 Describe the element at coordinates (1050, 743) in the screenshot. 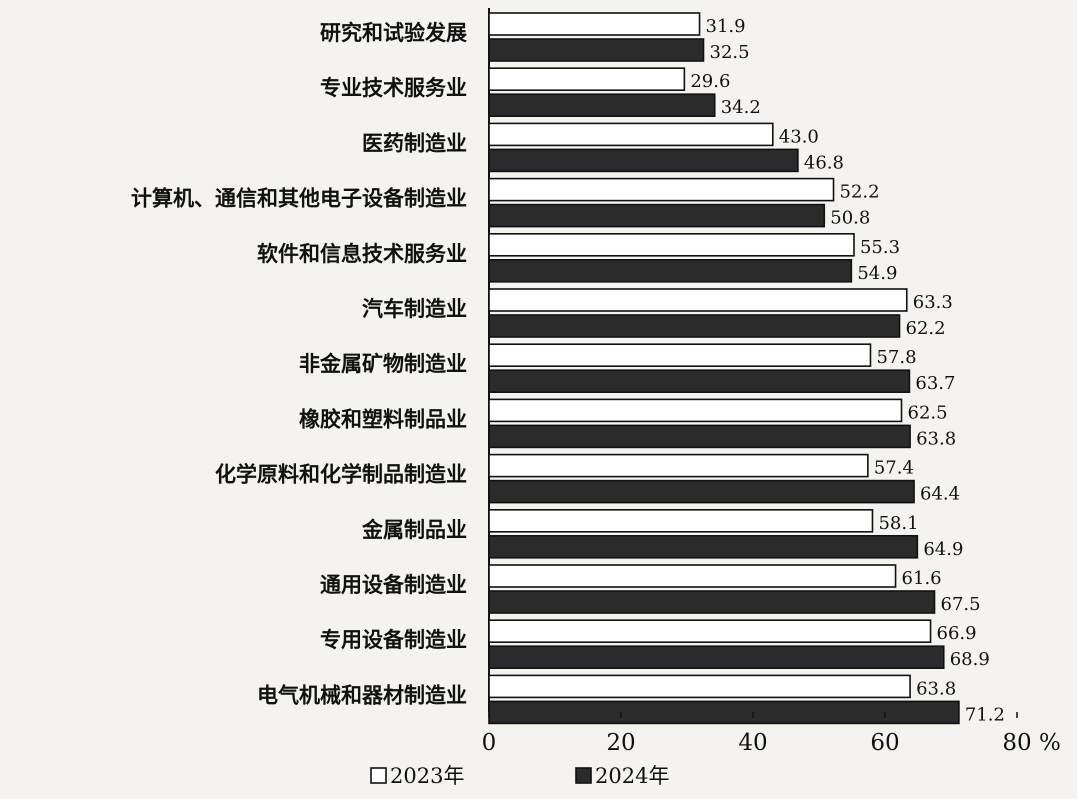

I see `x-unit-label: %` at that location.